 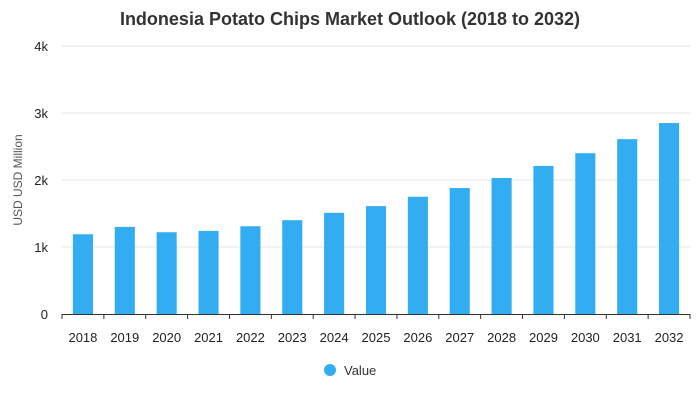 What do you see at coordinates (585, 233) in the screenshot?
I see `bar-2030` at bounding box center [585, 233].